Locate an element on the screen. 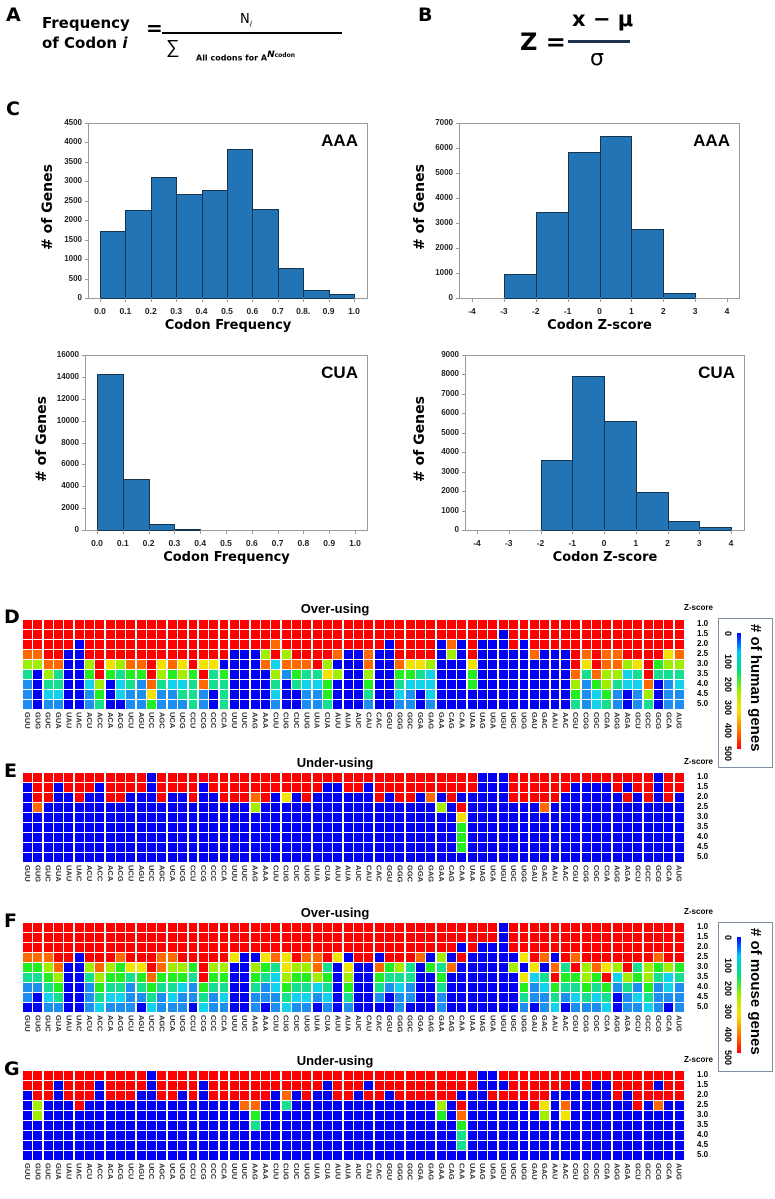 This screenshot has height=1199, width=775. codon-label: CUC is located at coordinates (296, 1023).